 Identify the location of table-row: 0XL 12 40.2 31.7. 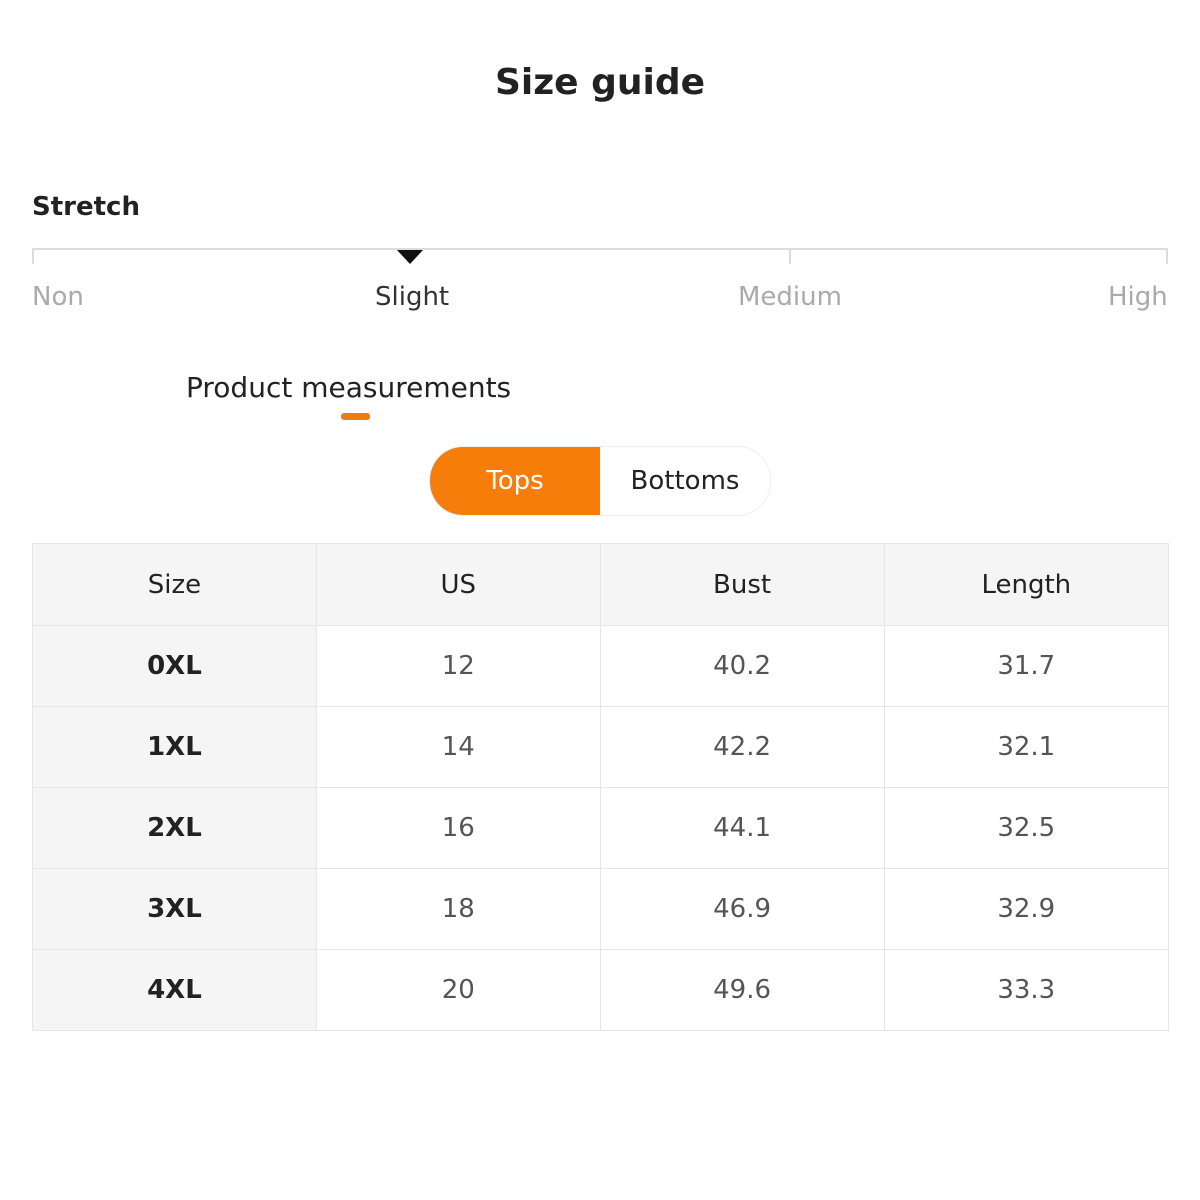
(601, 666).